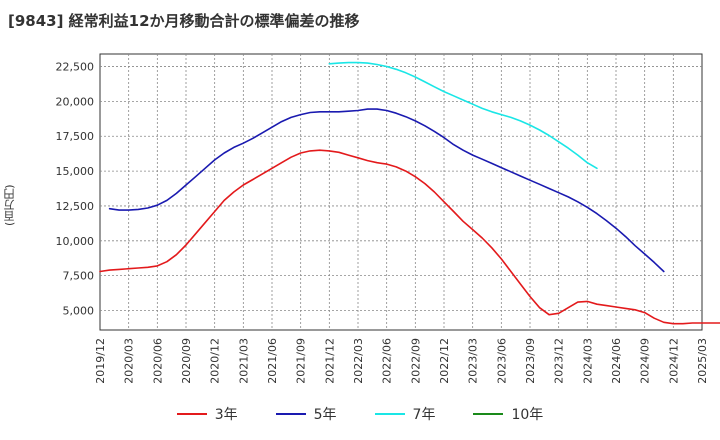 The width and height of the screenshot is (720, 440). I want to click on x-tick-label: 2022/09, so click(415, 361).